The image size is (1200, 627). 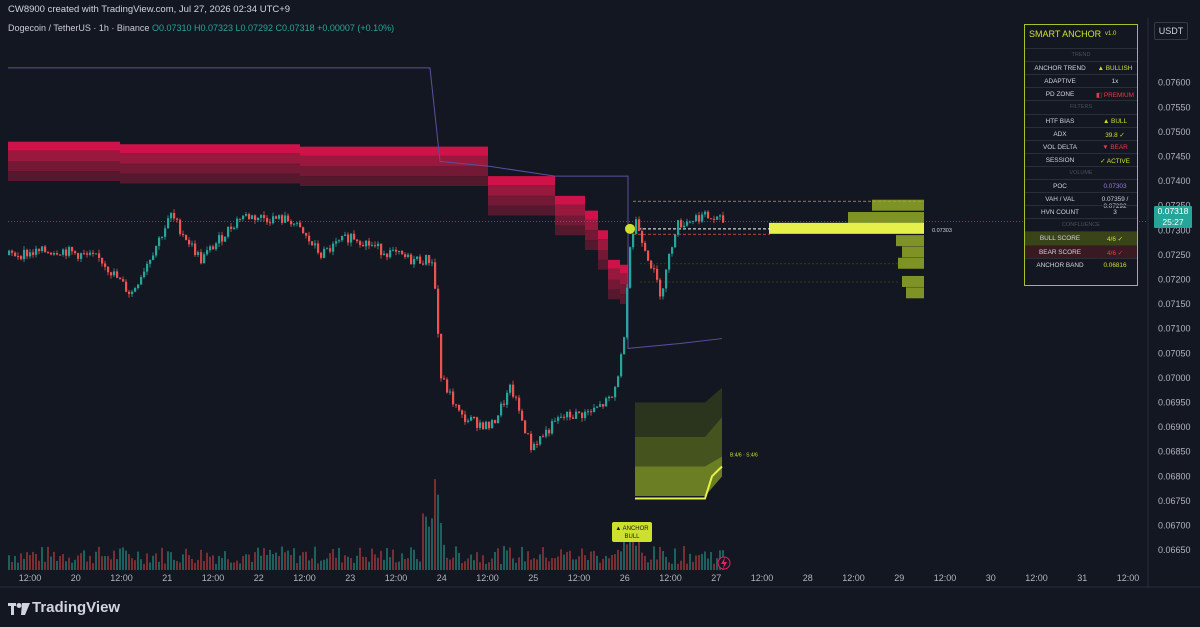 I want to click on anchor-tag-line1: ▲ ANCHOR, so click(x=632, y=529).